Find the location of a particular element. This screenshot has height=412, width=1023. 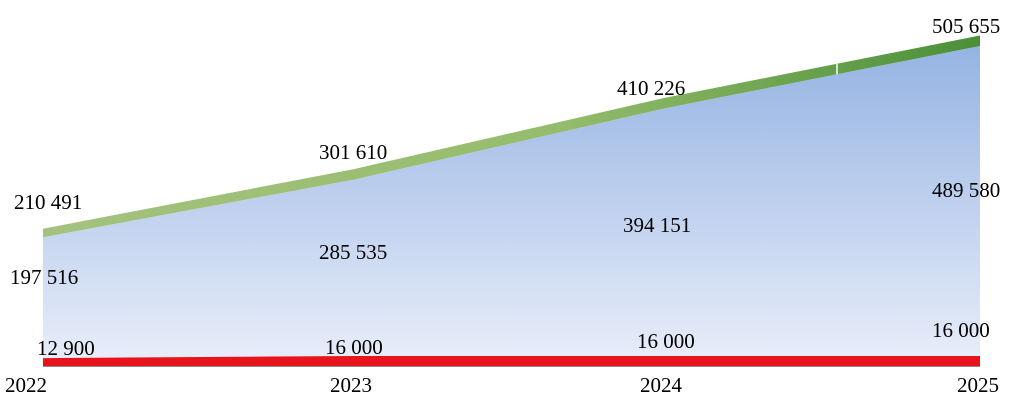

x-tick-label-2022: 2022 is located at coordinates (26, 385).